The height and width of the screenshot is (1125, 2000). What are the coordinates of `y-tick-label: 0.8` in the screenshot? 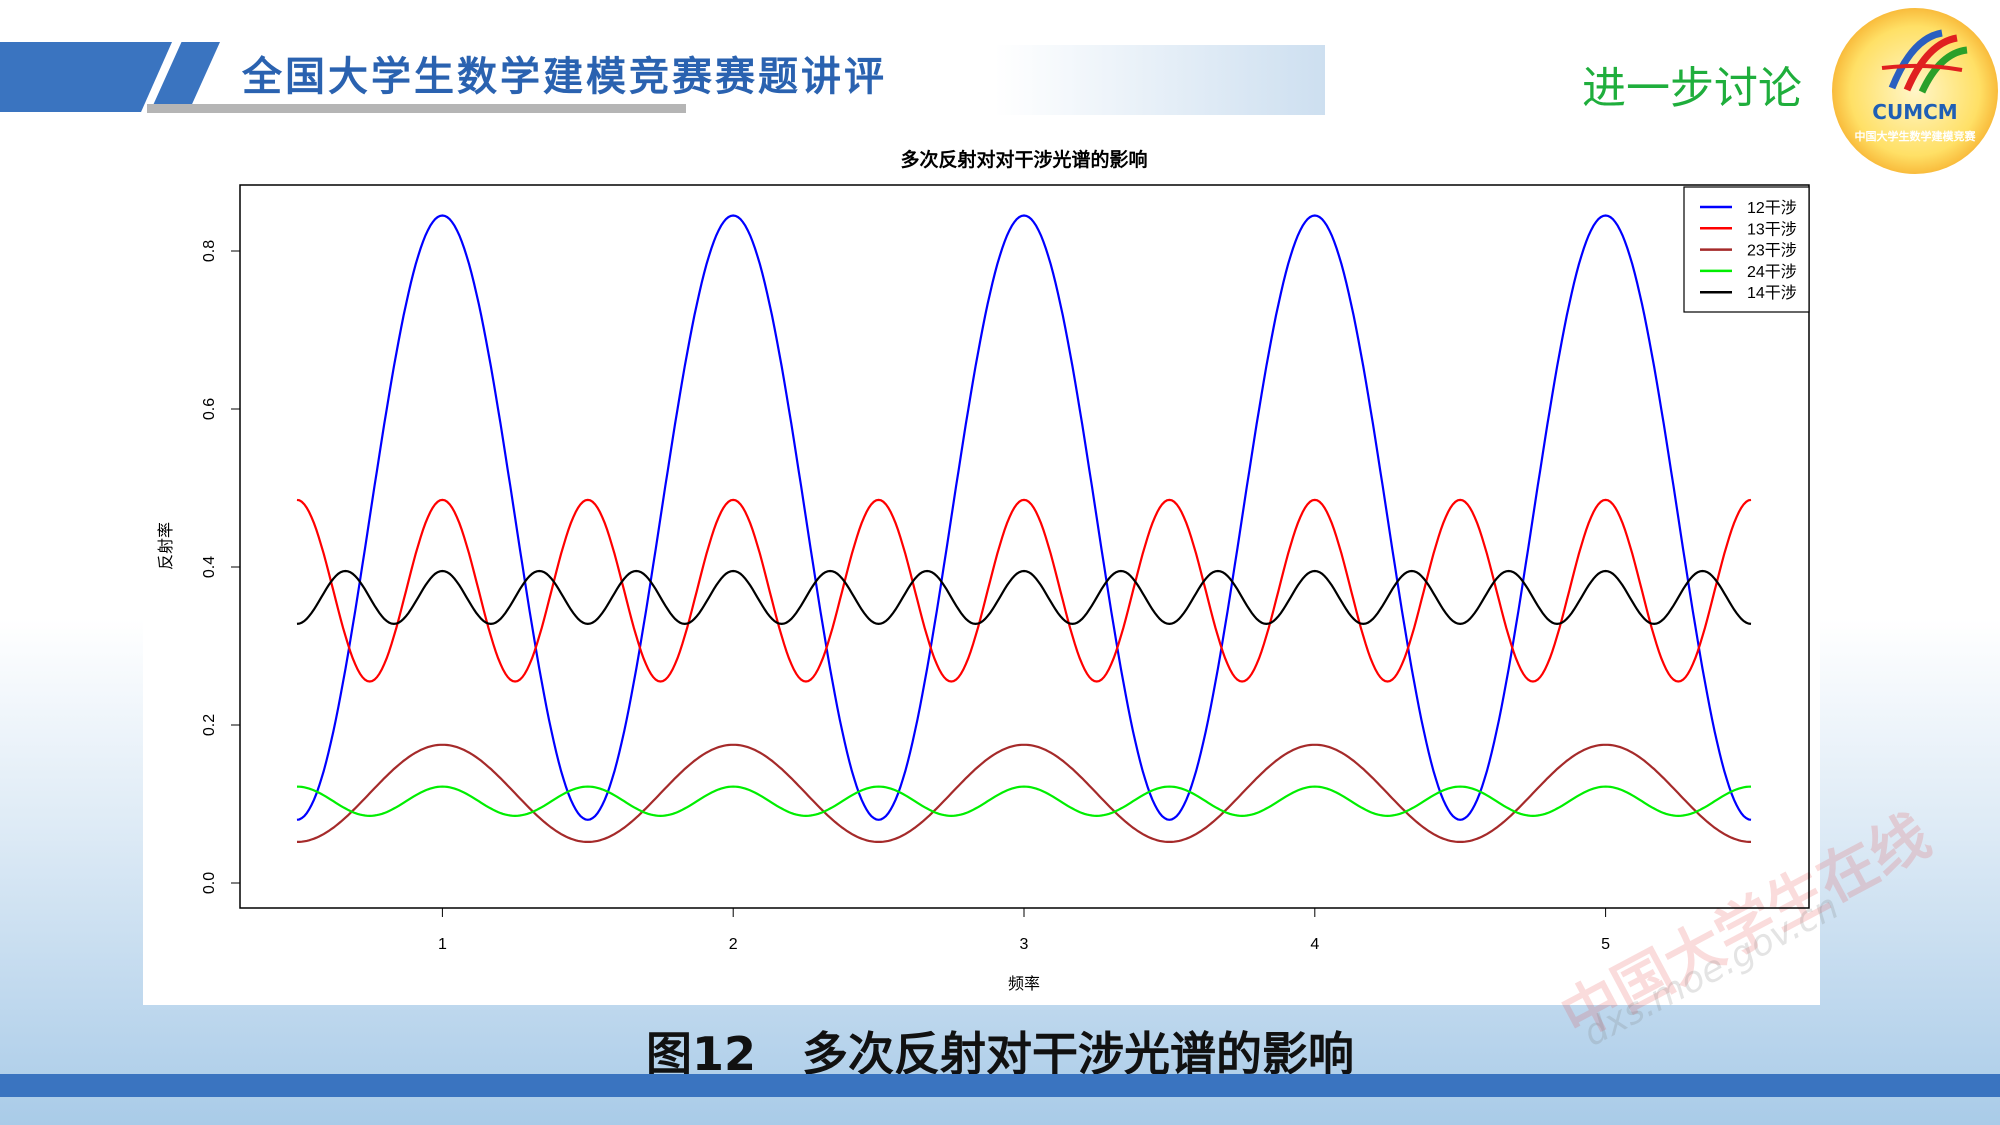 It's located at (209, 251).